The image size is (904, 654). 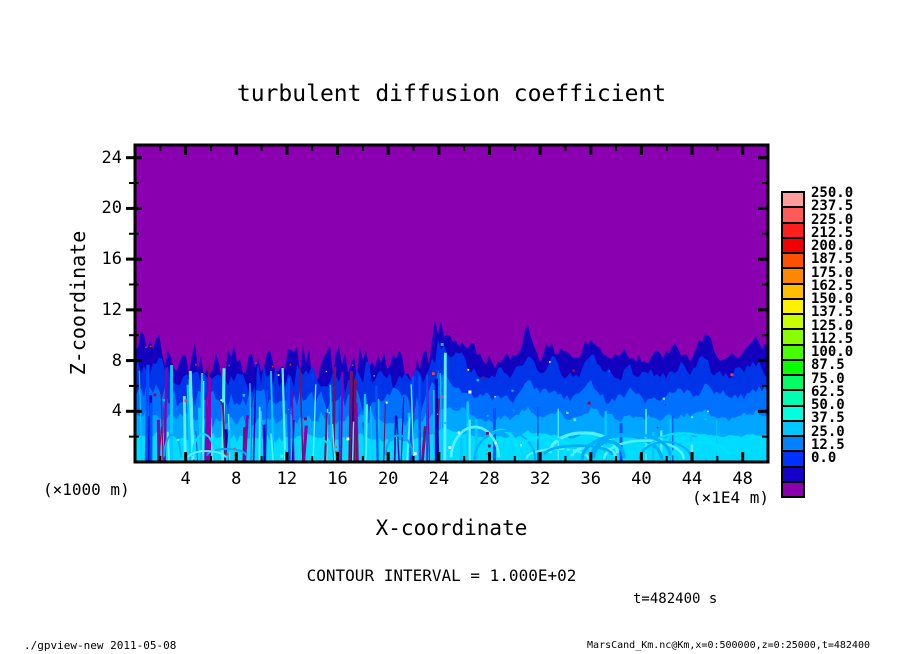 What do you see at coordinates (832, 299) in the screenshot?
I see `colorbar-tick-label: 150.0` at bounding box center [832, 299].